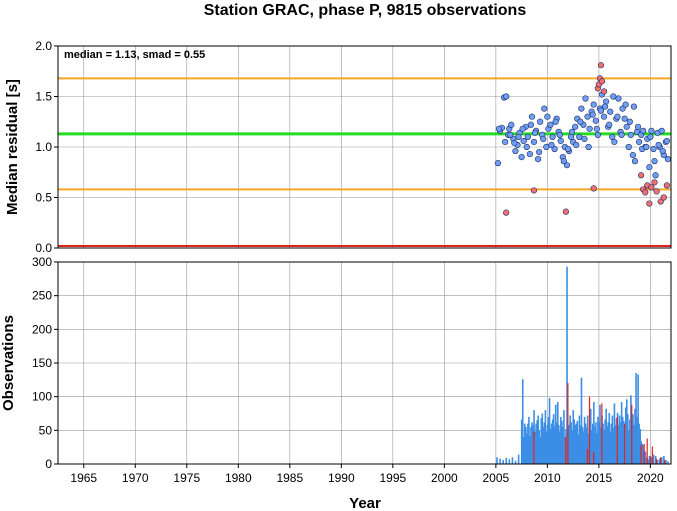 The image size is (677, 511). I want to click on median-smad-annotation: median = 1.13, smad = 0.55, so click(134, 55).